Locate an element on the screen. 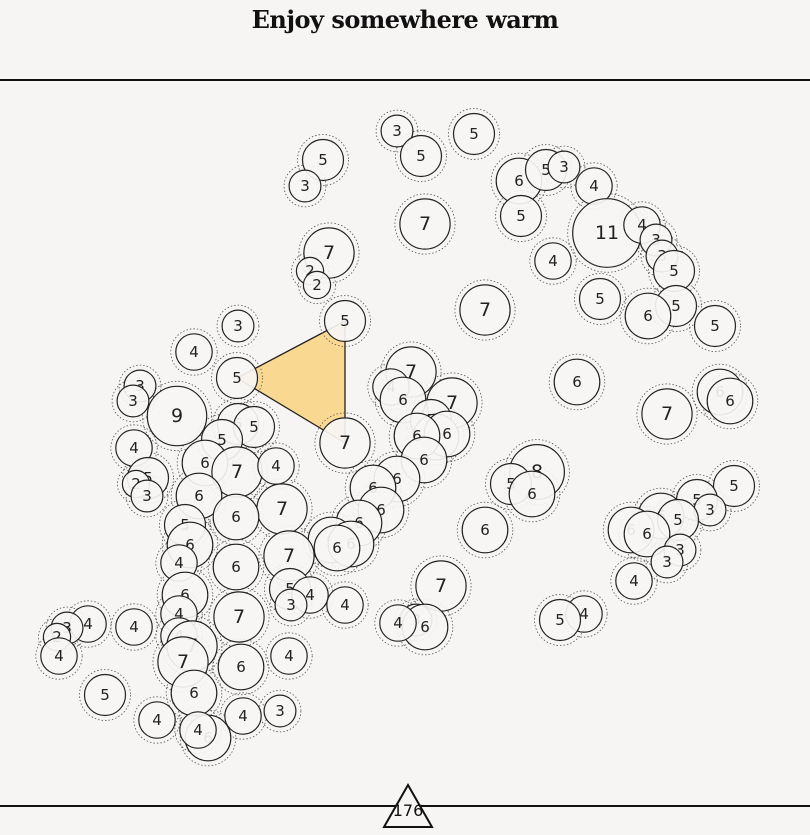 The image size is (810, 835). number-circle: 9 is located at coordinates (177, 416).